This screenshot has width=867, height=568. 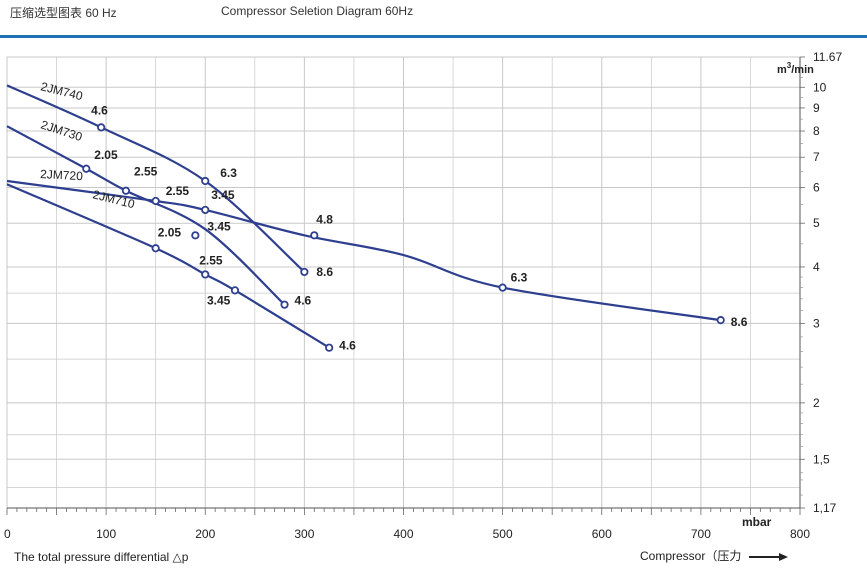 What do you see at coordinates (816, 187) in the screenshot?
I see `y-tick-label: 6` at bounding box center [816, 187].